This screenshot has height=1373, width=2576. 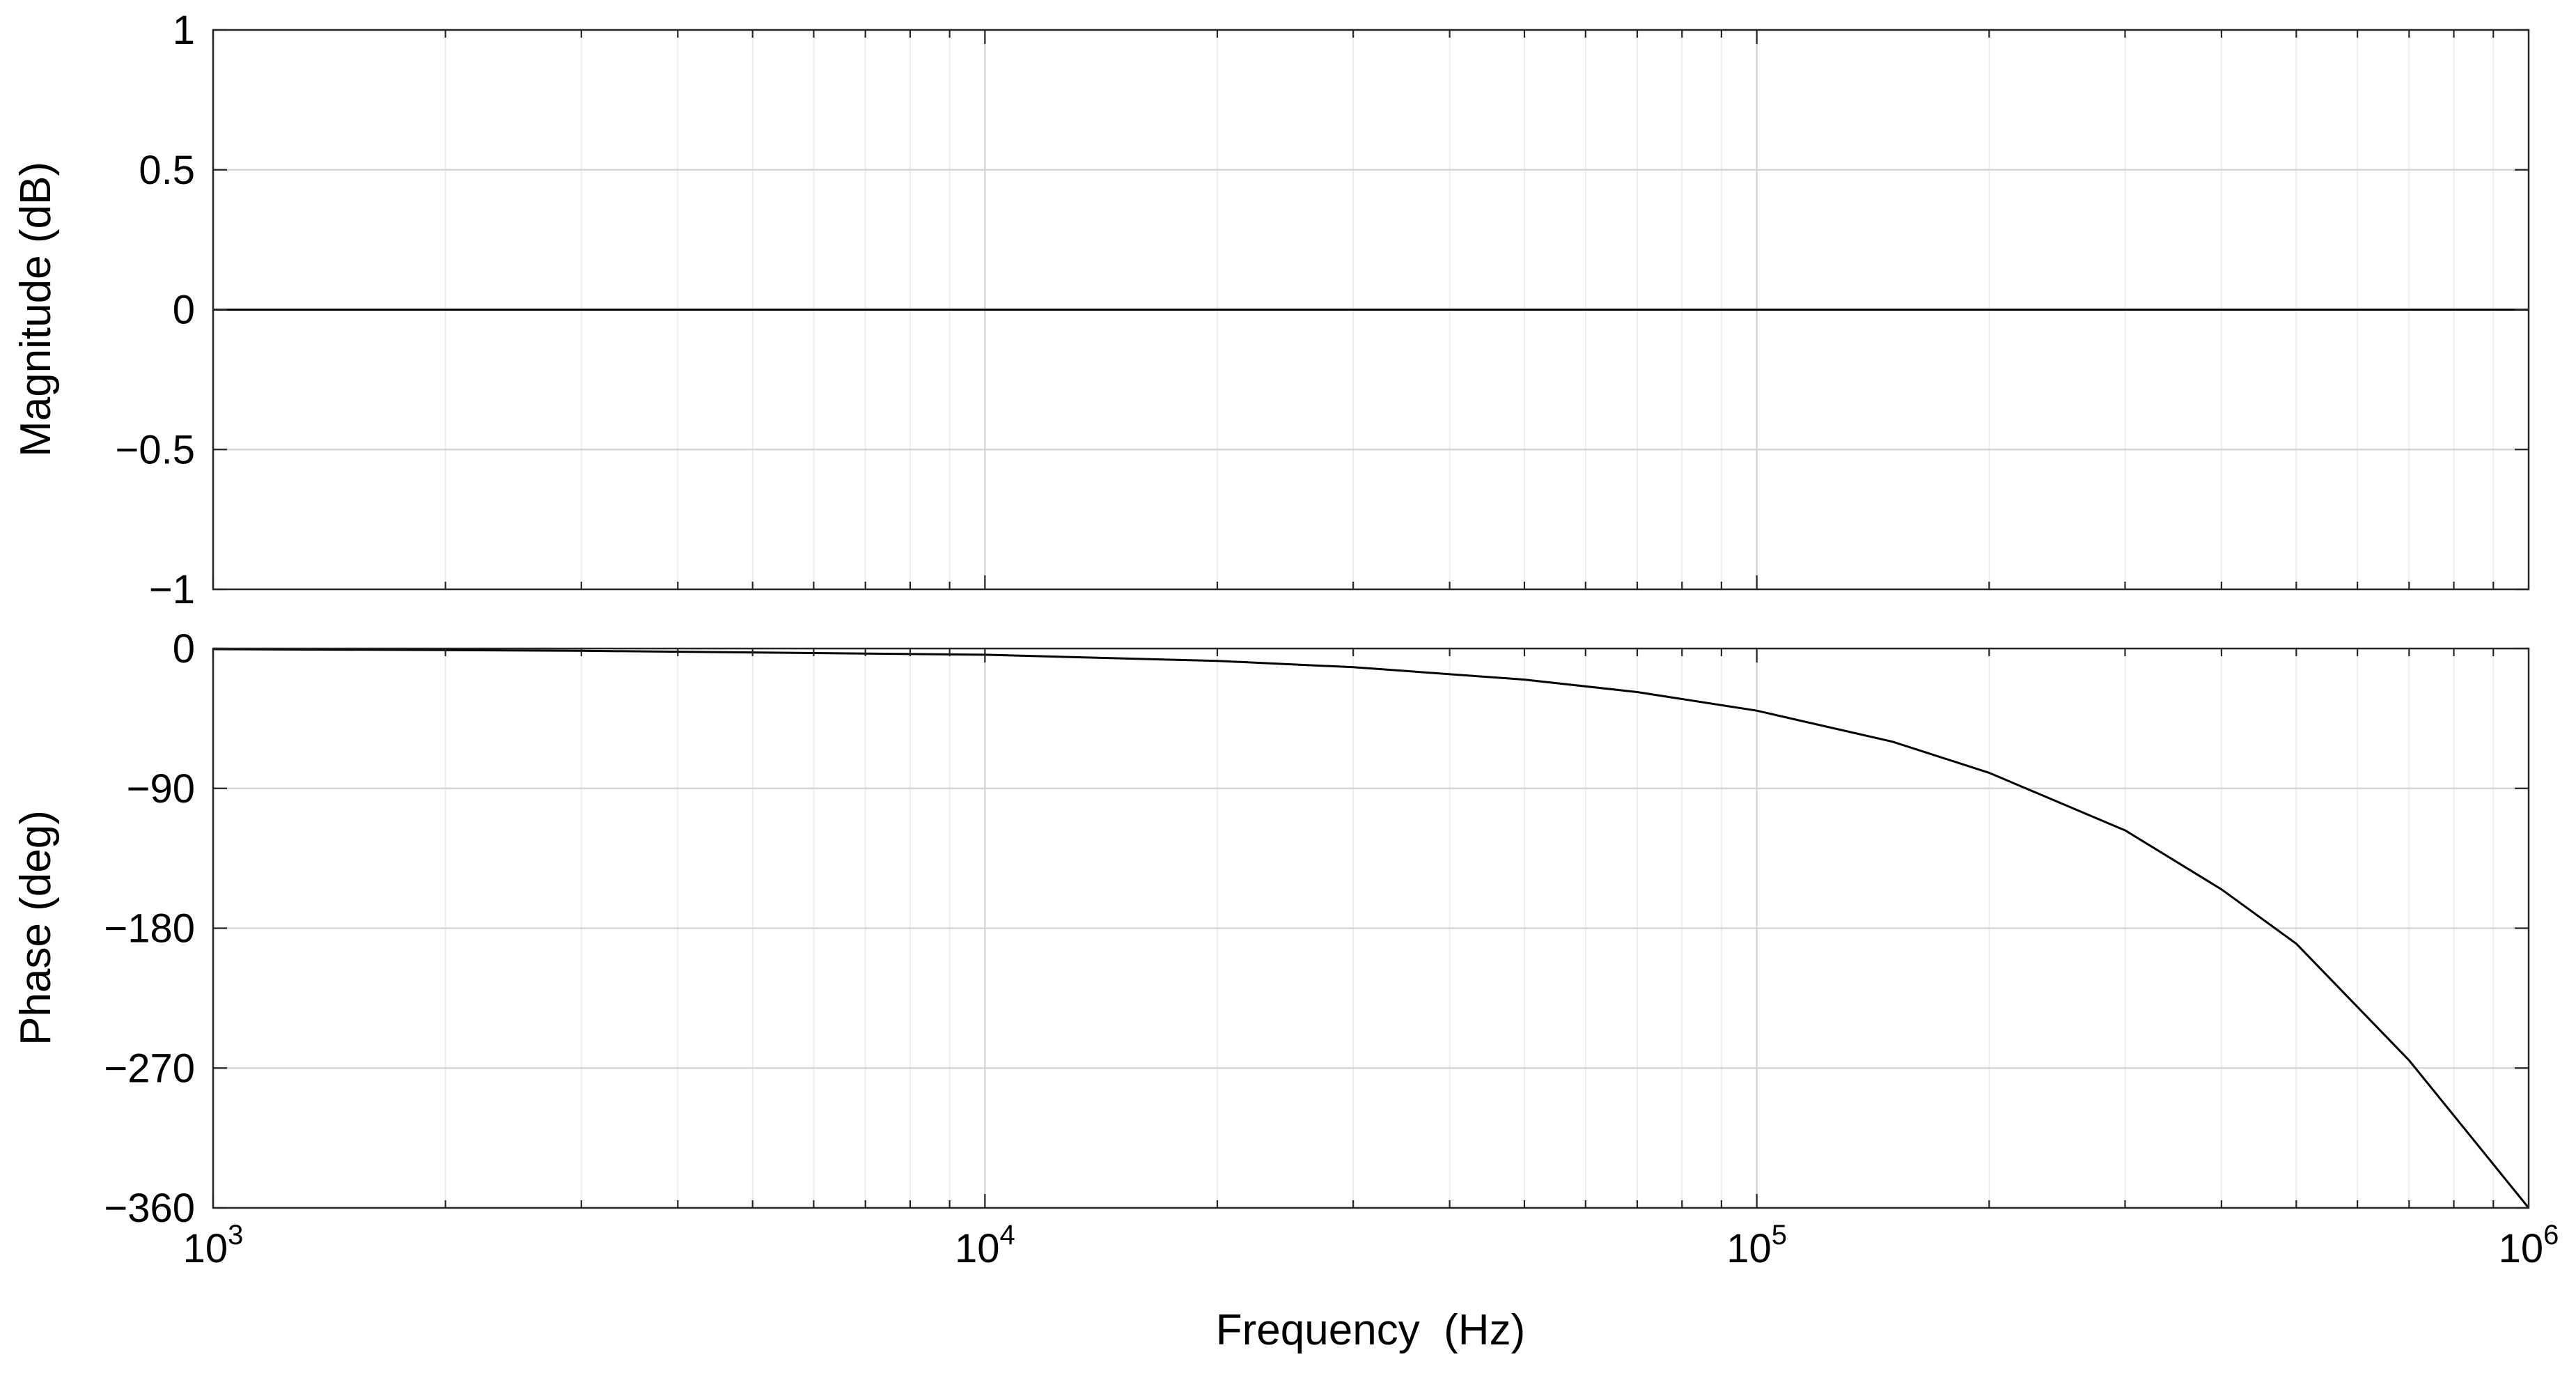 What do you see at coordinates (161, 789) in the screenshot?
I see `phase-y-tick-label: −90` at bounding box center [161, 789].